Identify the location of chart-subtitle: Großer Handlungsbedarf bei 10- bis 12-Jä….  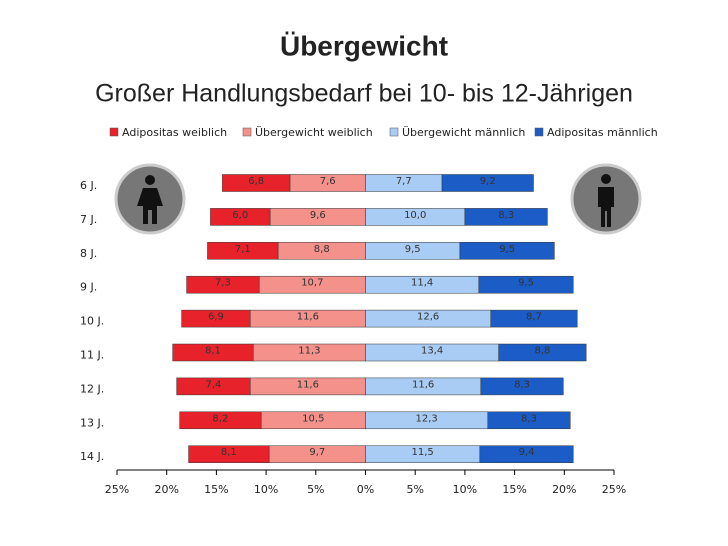
(364, 94).